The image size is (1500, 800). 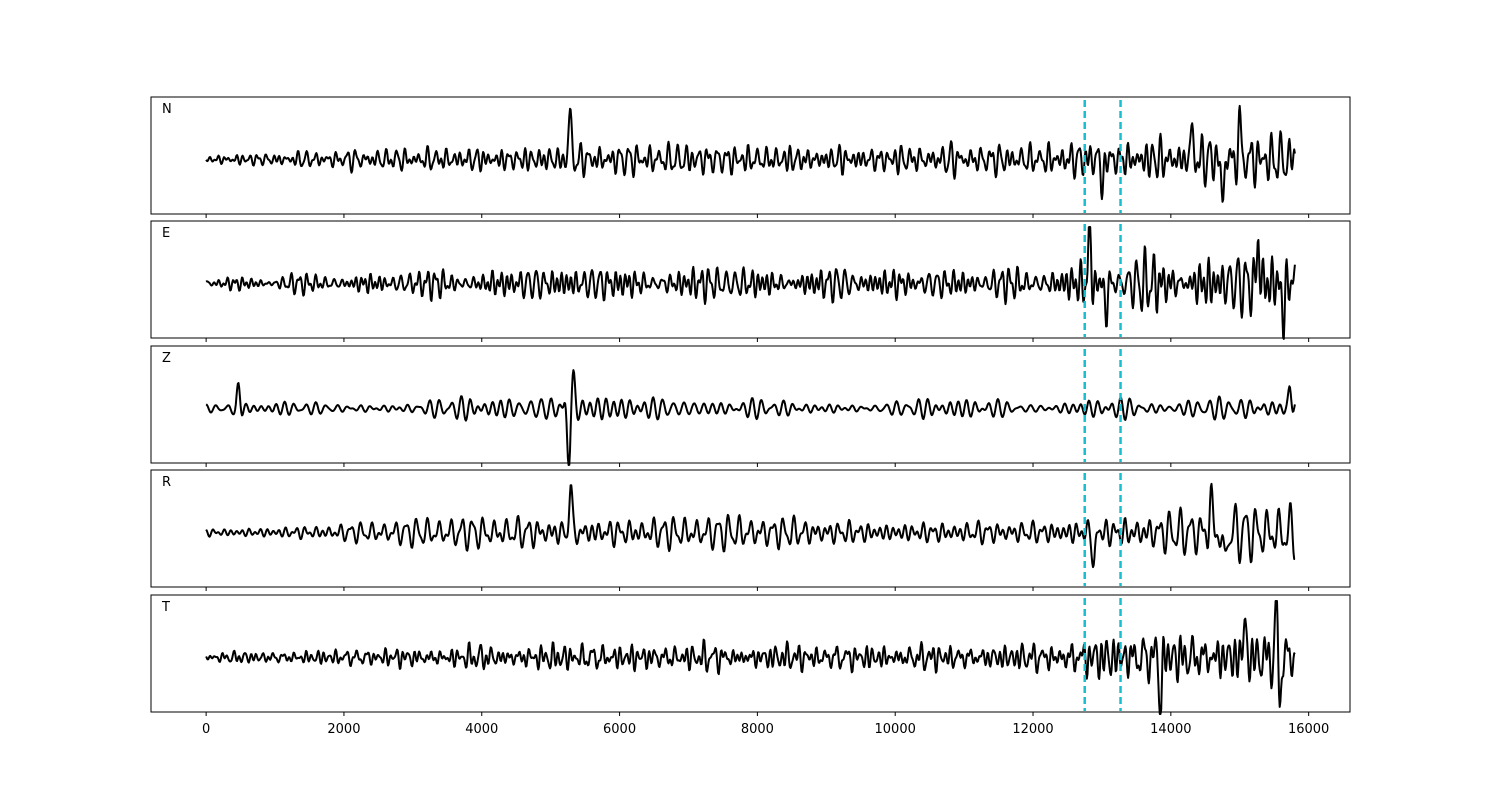 I want to click on x-tick-label: 14000, so click(x=1170, y=729).